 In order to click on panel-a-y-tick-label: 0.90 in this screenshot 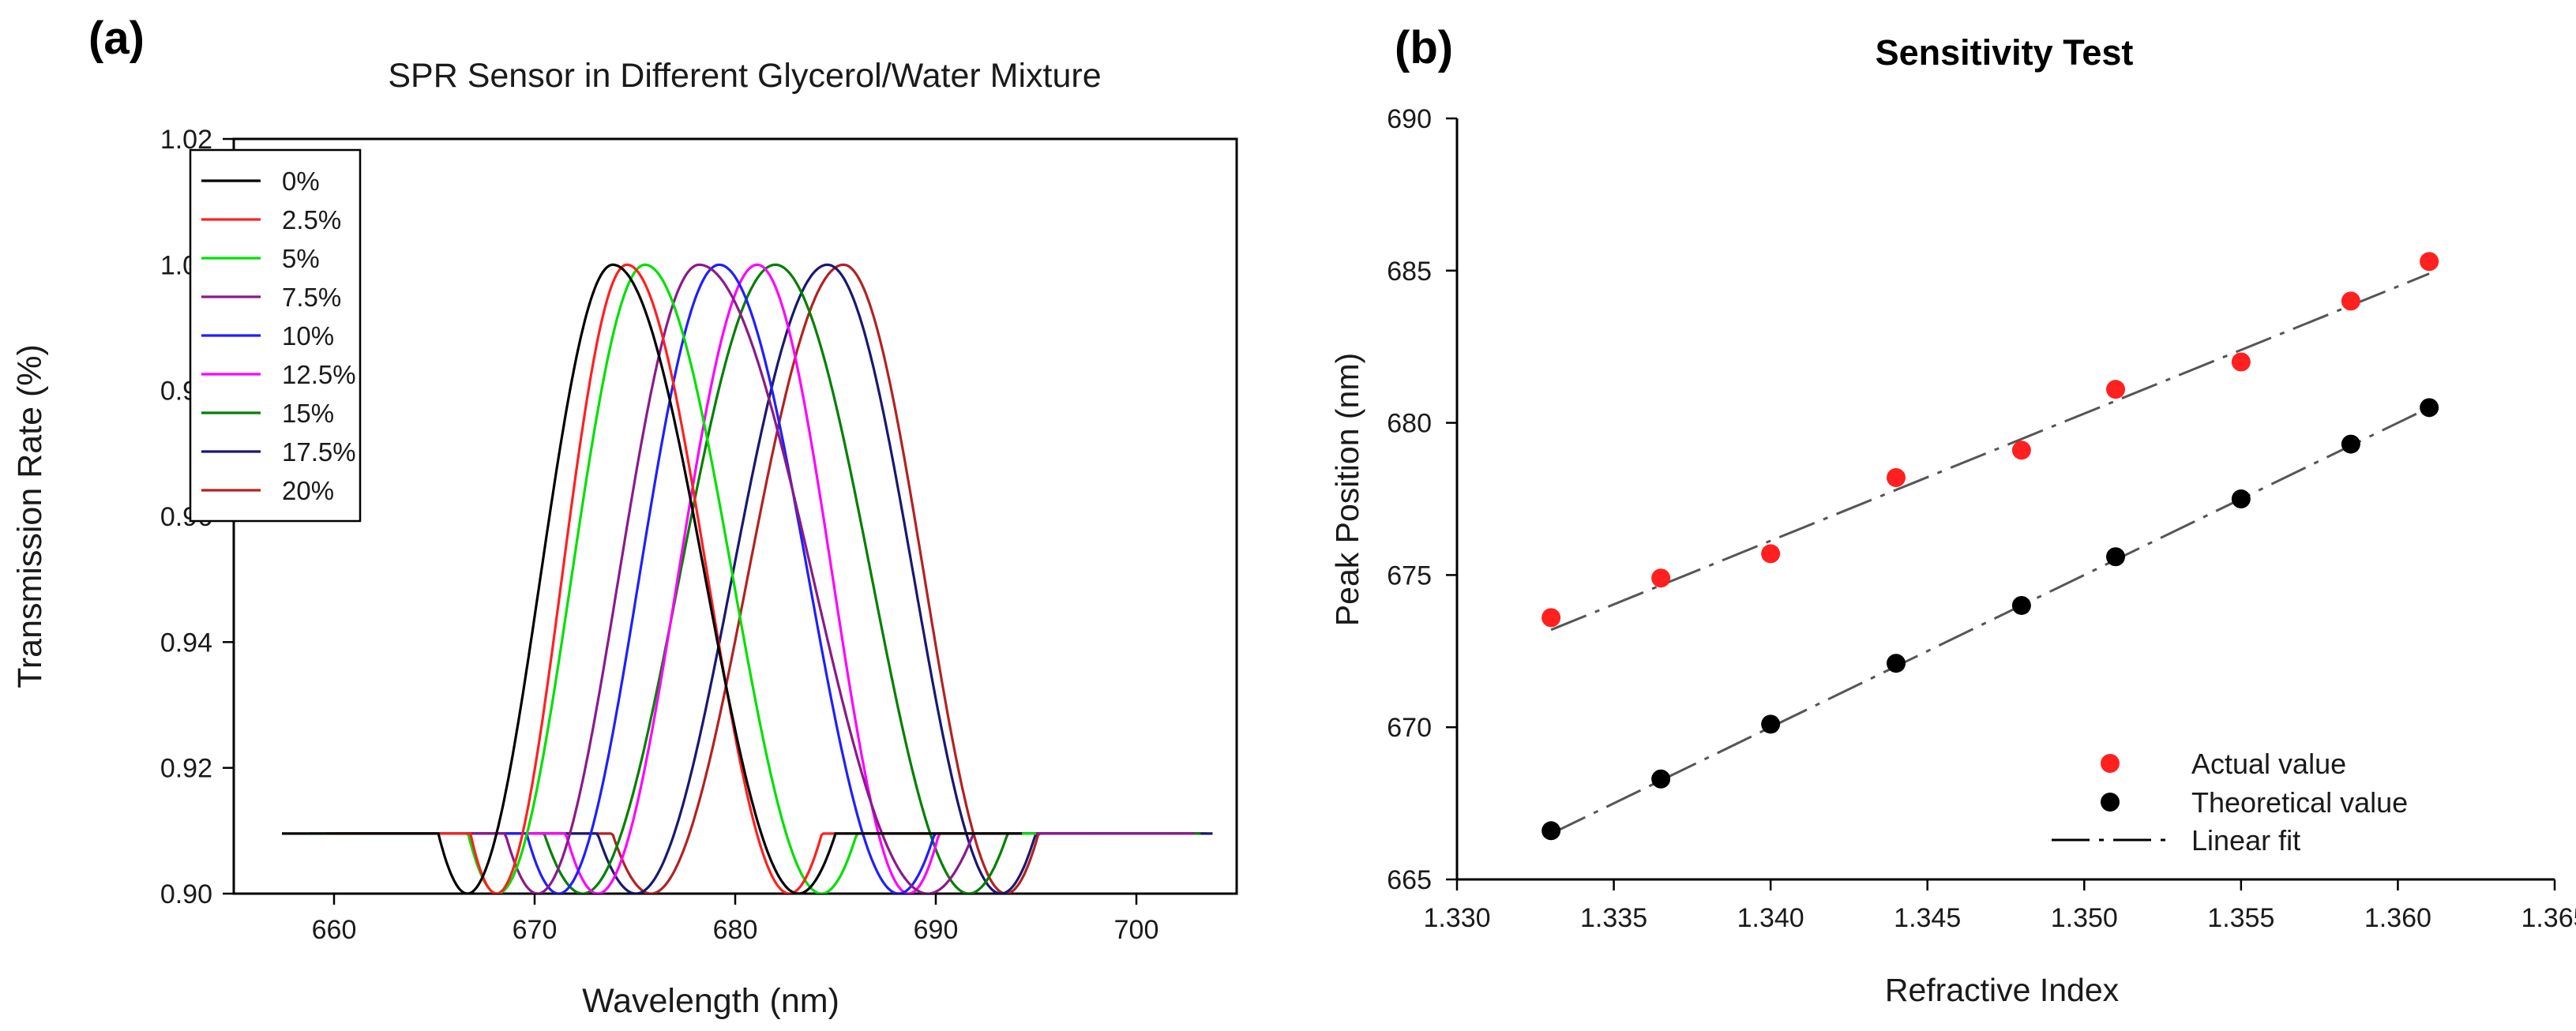, I will do `click(186, 894)`.